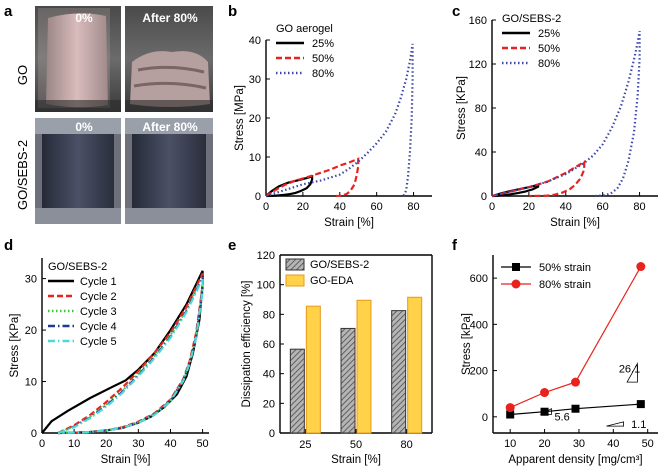 This screenshot has height=469, width=663. What do you see at coordinates (138, 444) in the screenshot?
I see `x-tick-label-d: 30` at bounding box center [138, 444].